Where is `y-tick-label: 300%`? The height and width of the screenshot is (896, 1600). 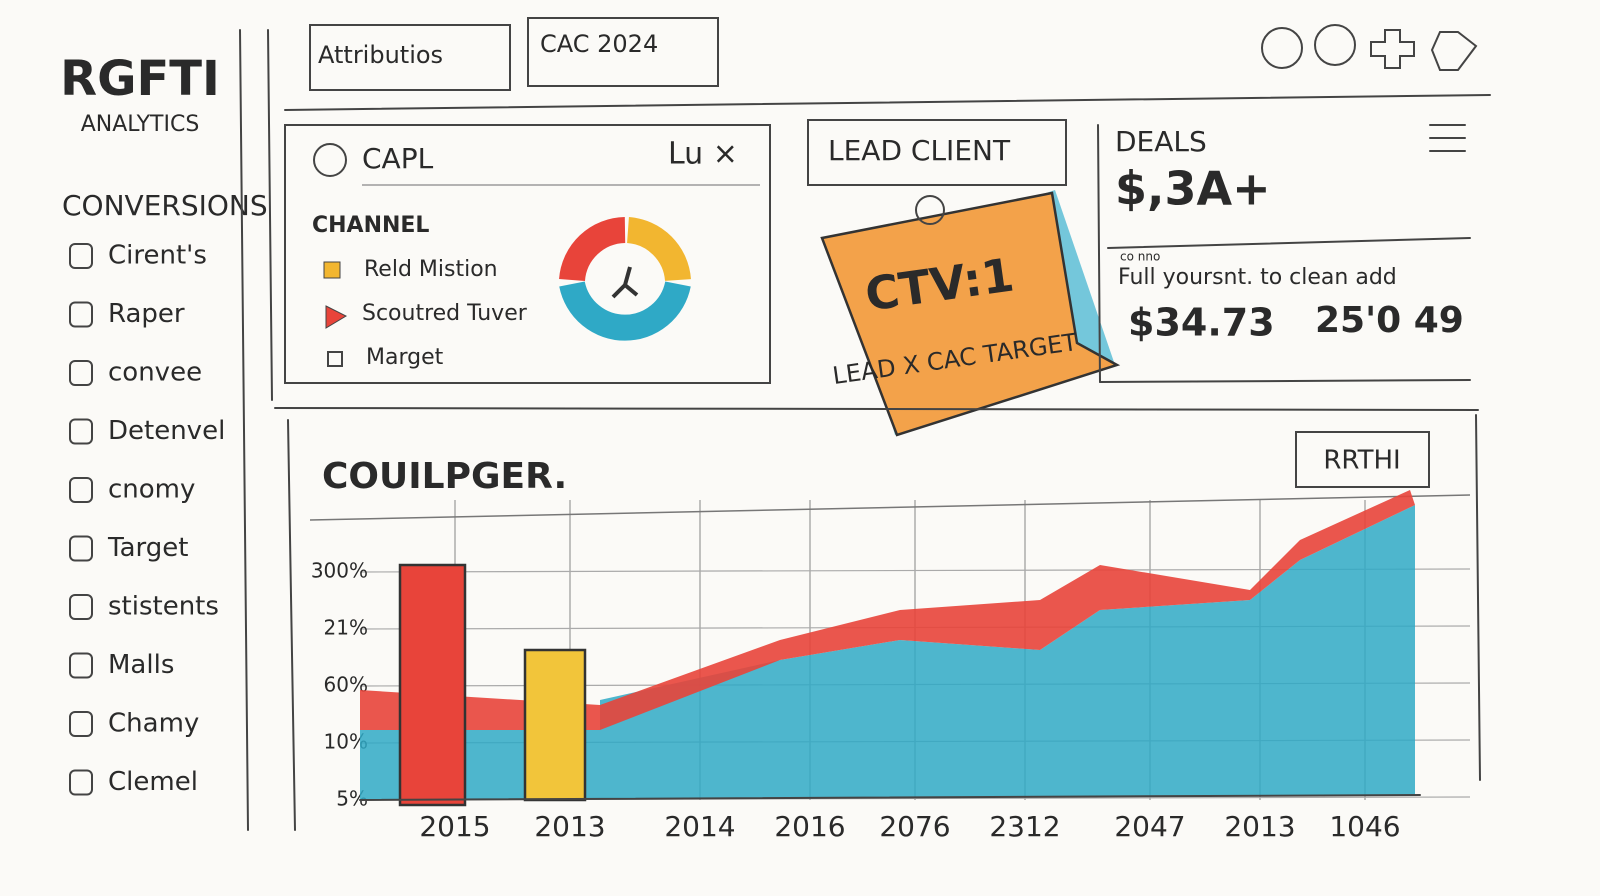
y-tick-label: 300% is located at coordinates (339, 571).